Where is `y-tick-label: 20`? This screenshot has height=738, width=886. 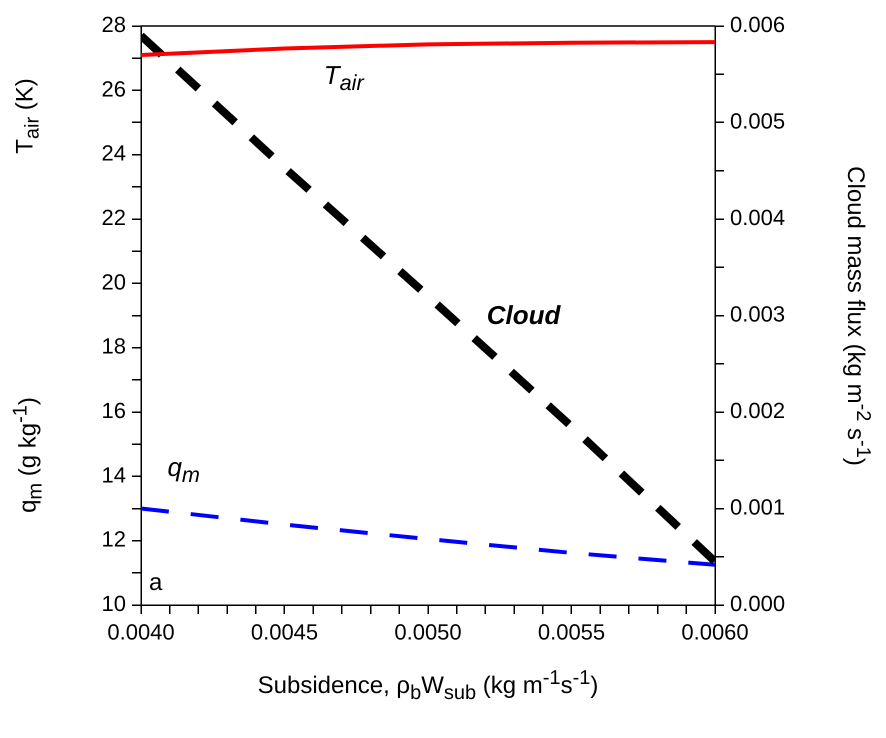
y-tick-label: 20 is located at coordinates (114, 281).